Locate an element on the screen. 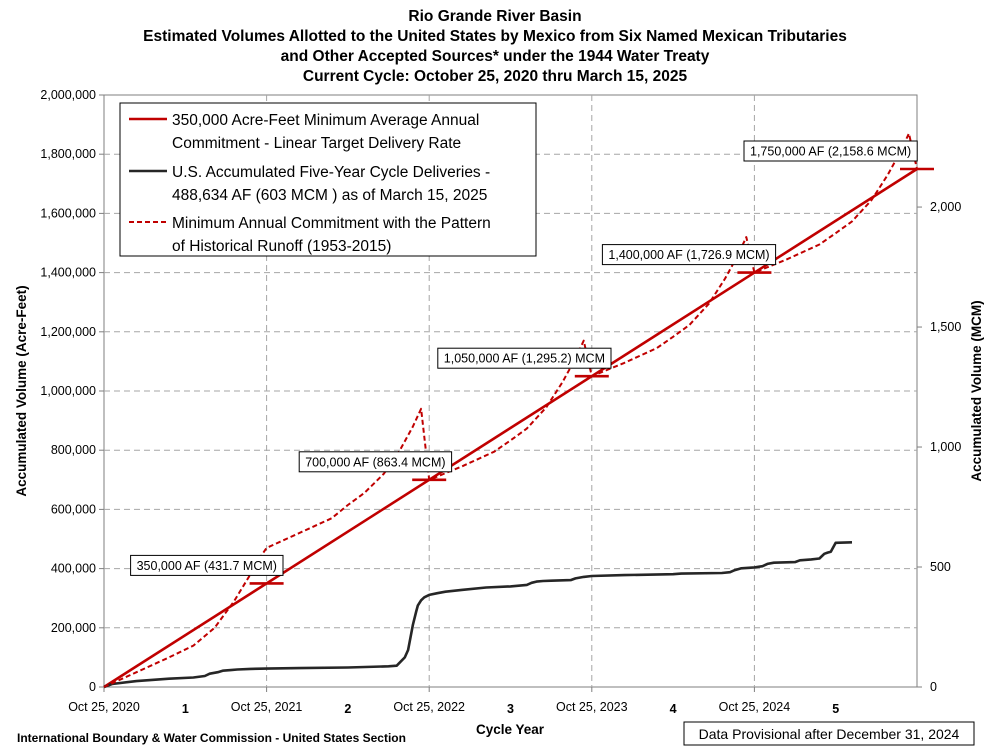 The height and width of the screenshot is (751, 990). y-tick-label: 400,000 is located at coordinates (73, 569).